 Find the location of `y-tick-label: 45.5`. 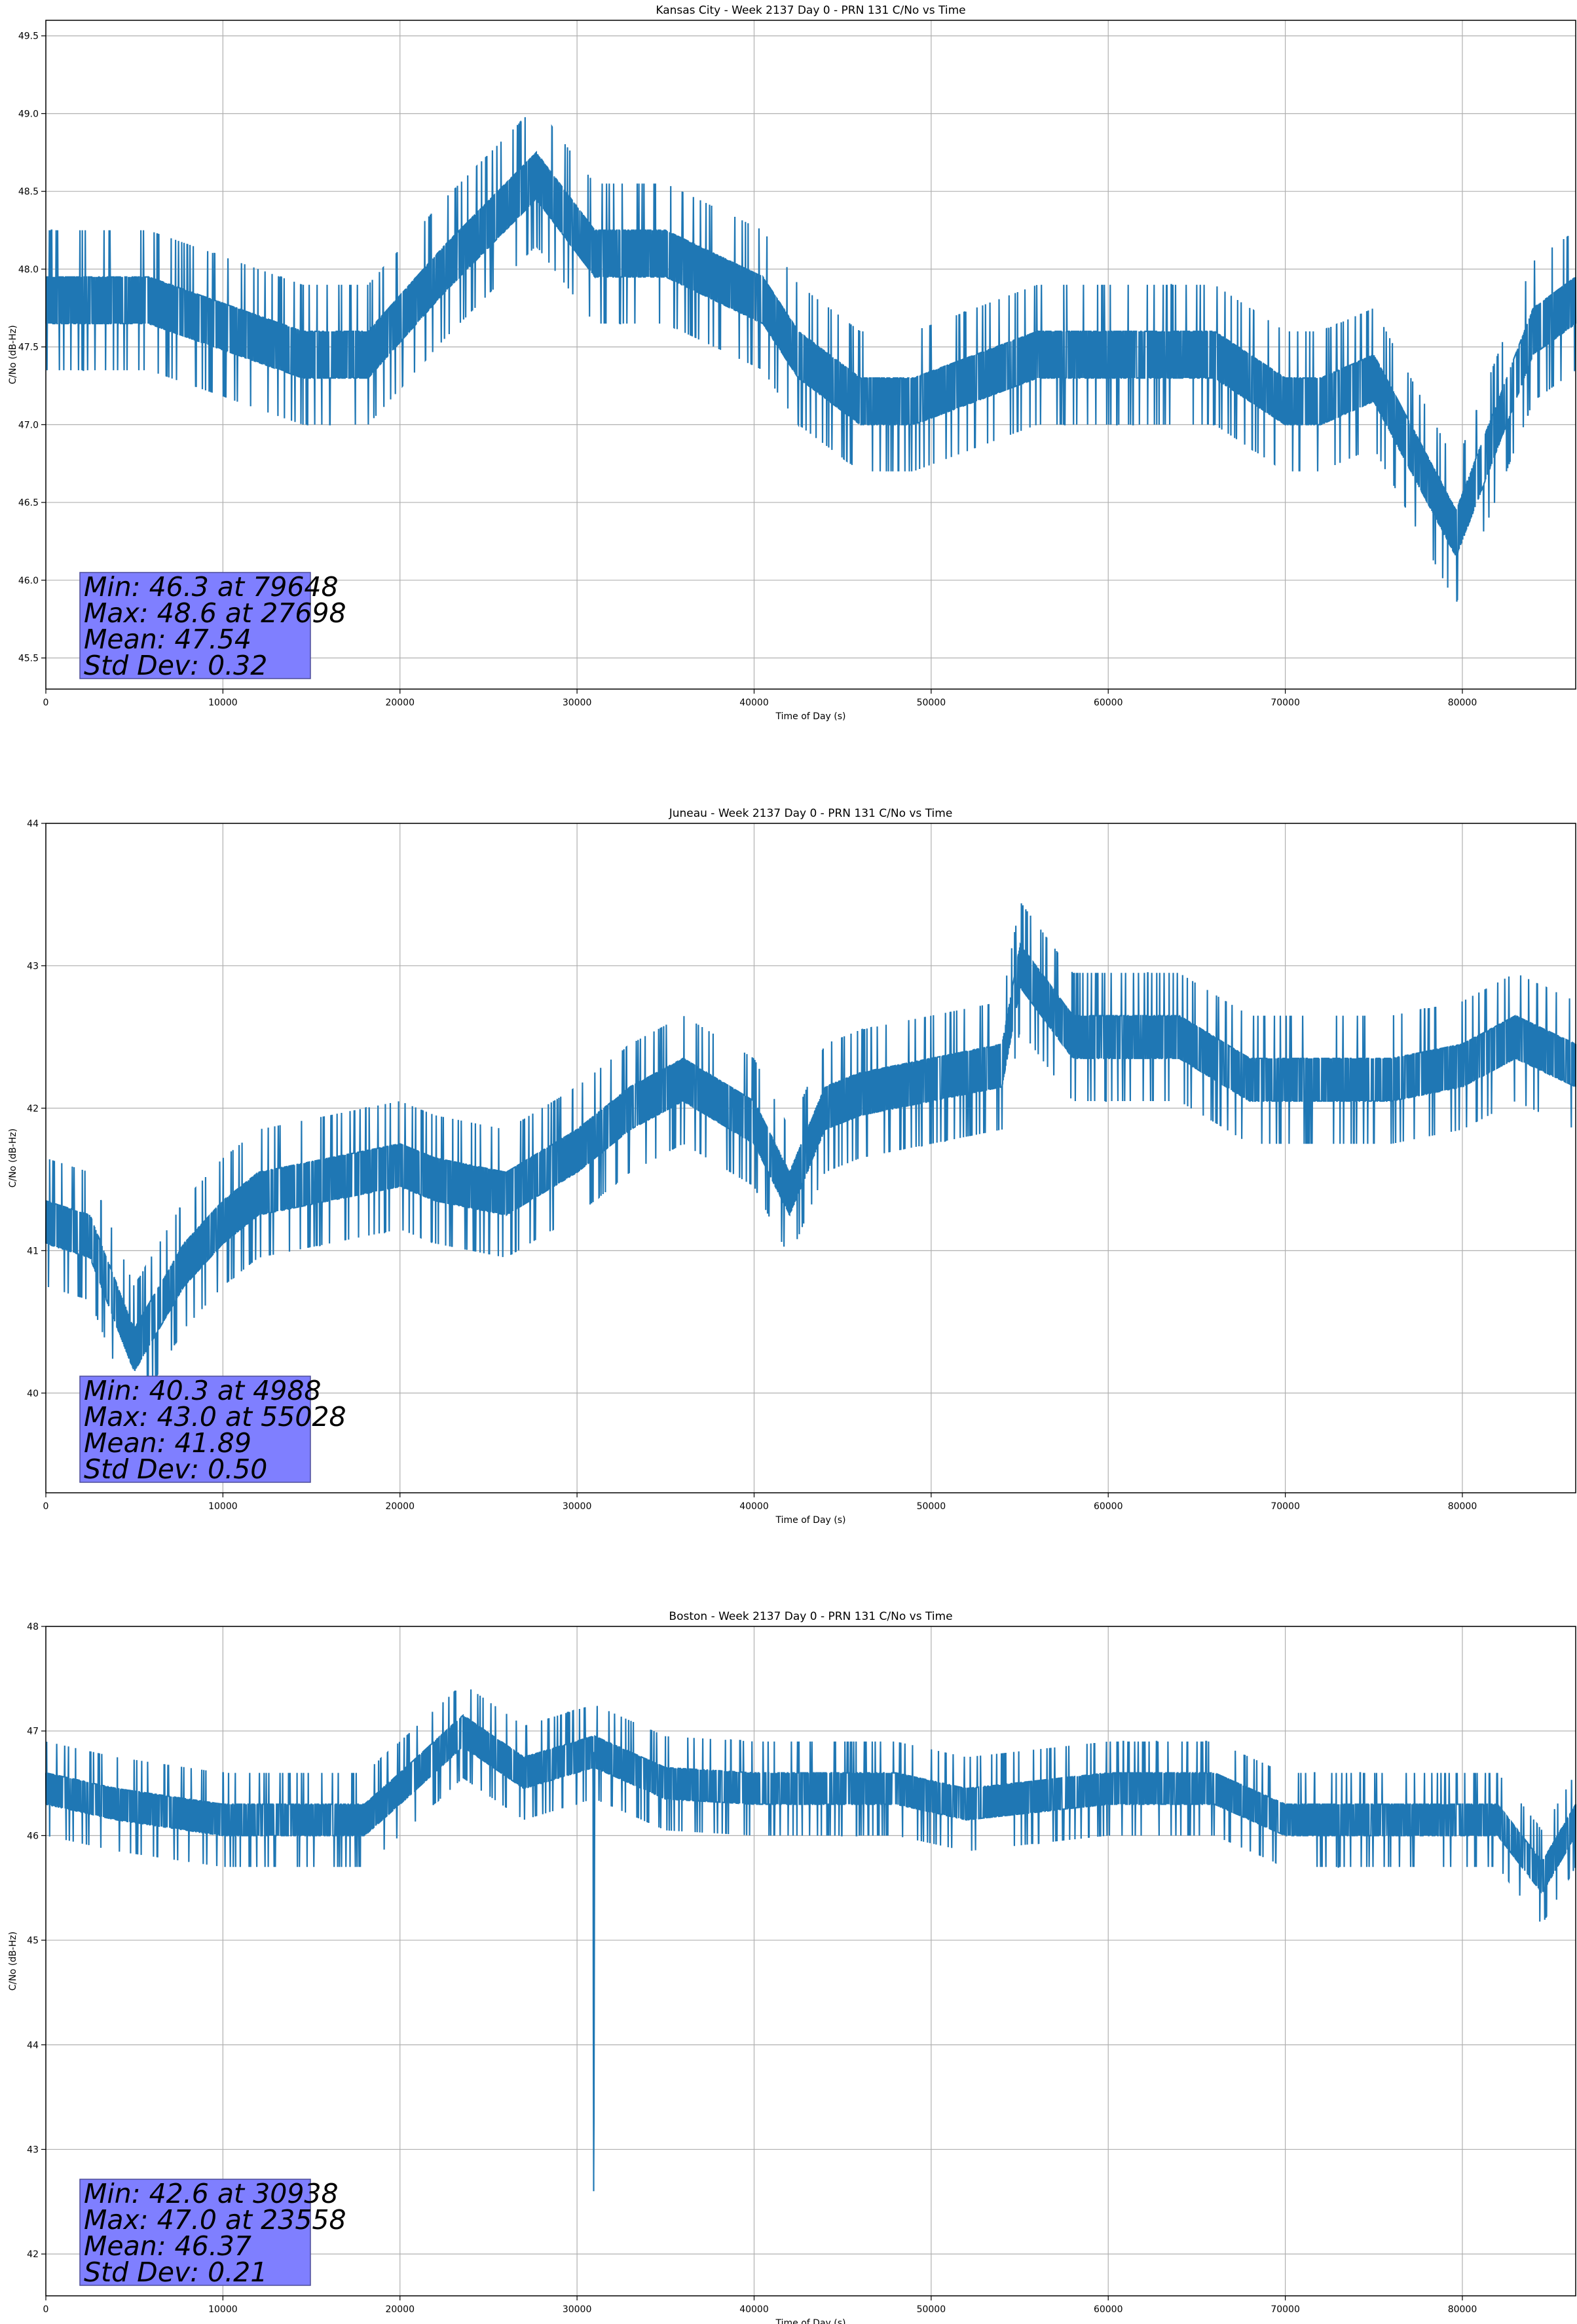

y-tick-label: 45.5 is located at coordinates (28, 659).